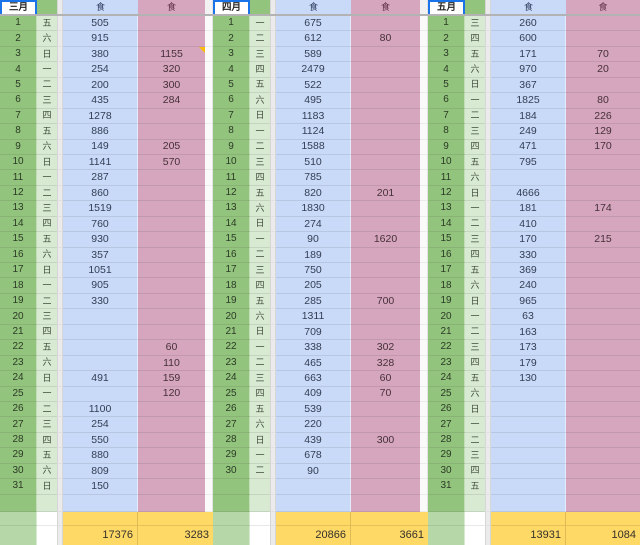  What do you see at coordinates (100, 255) in the screenshot?
I see `meal1-cell: 357` at bounding box center [100, 255].